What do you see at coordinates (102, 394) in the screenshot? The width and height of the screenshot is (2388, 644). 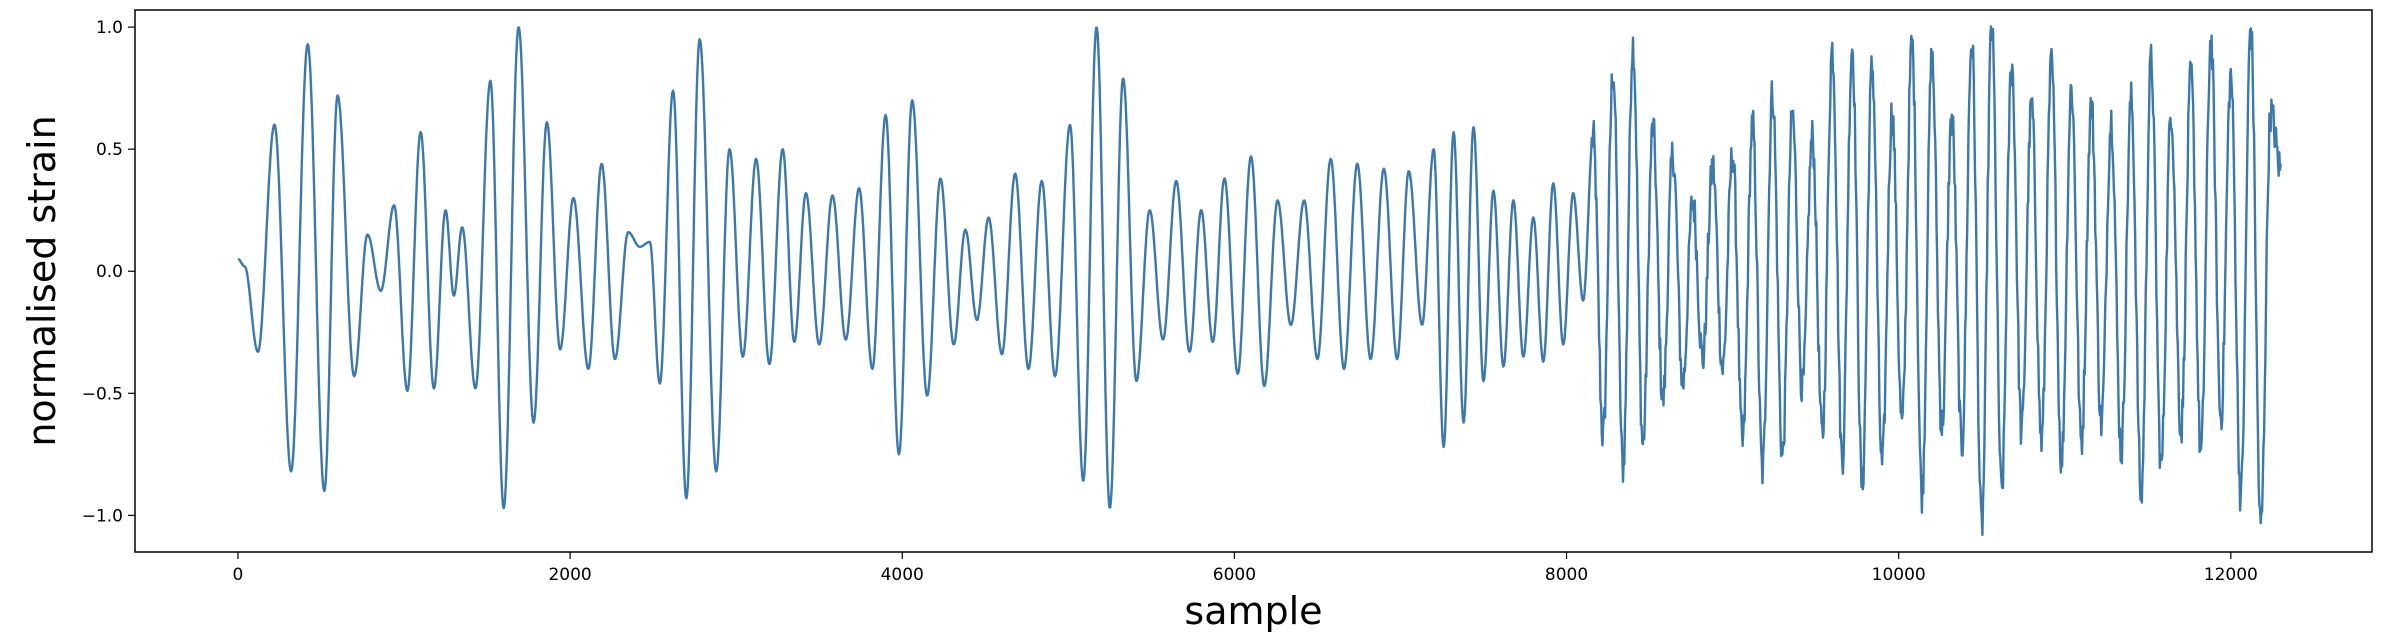 I see `y-tick-label: −0.5` at bounding box center [102, 394].